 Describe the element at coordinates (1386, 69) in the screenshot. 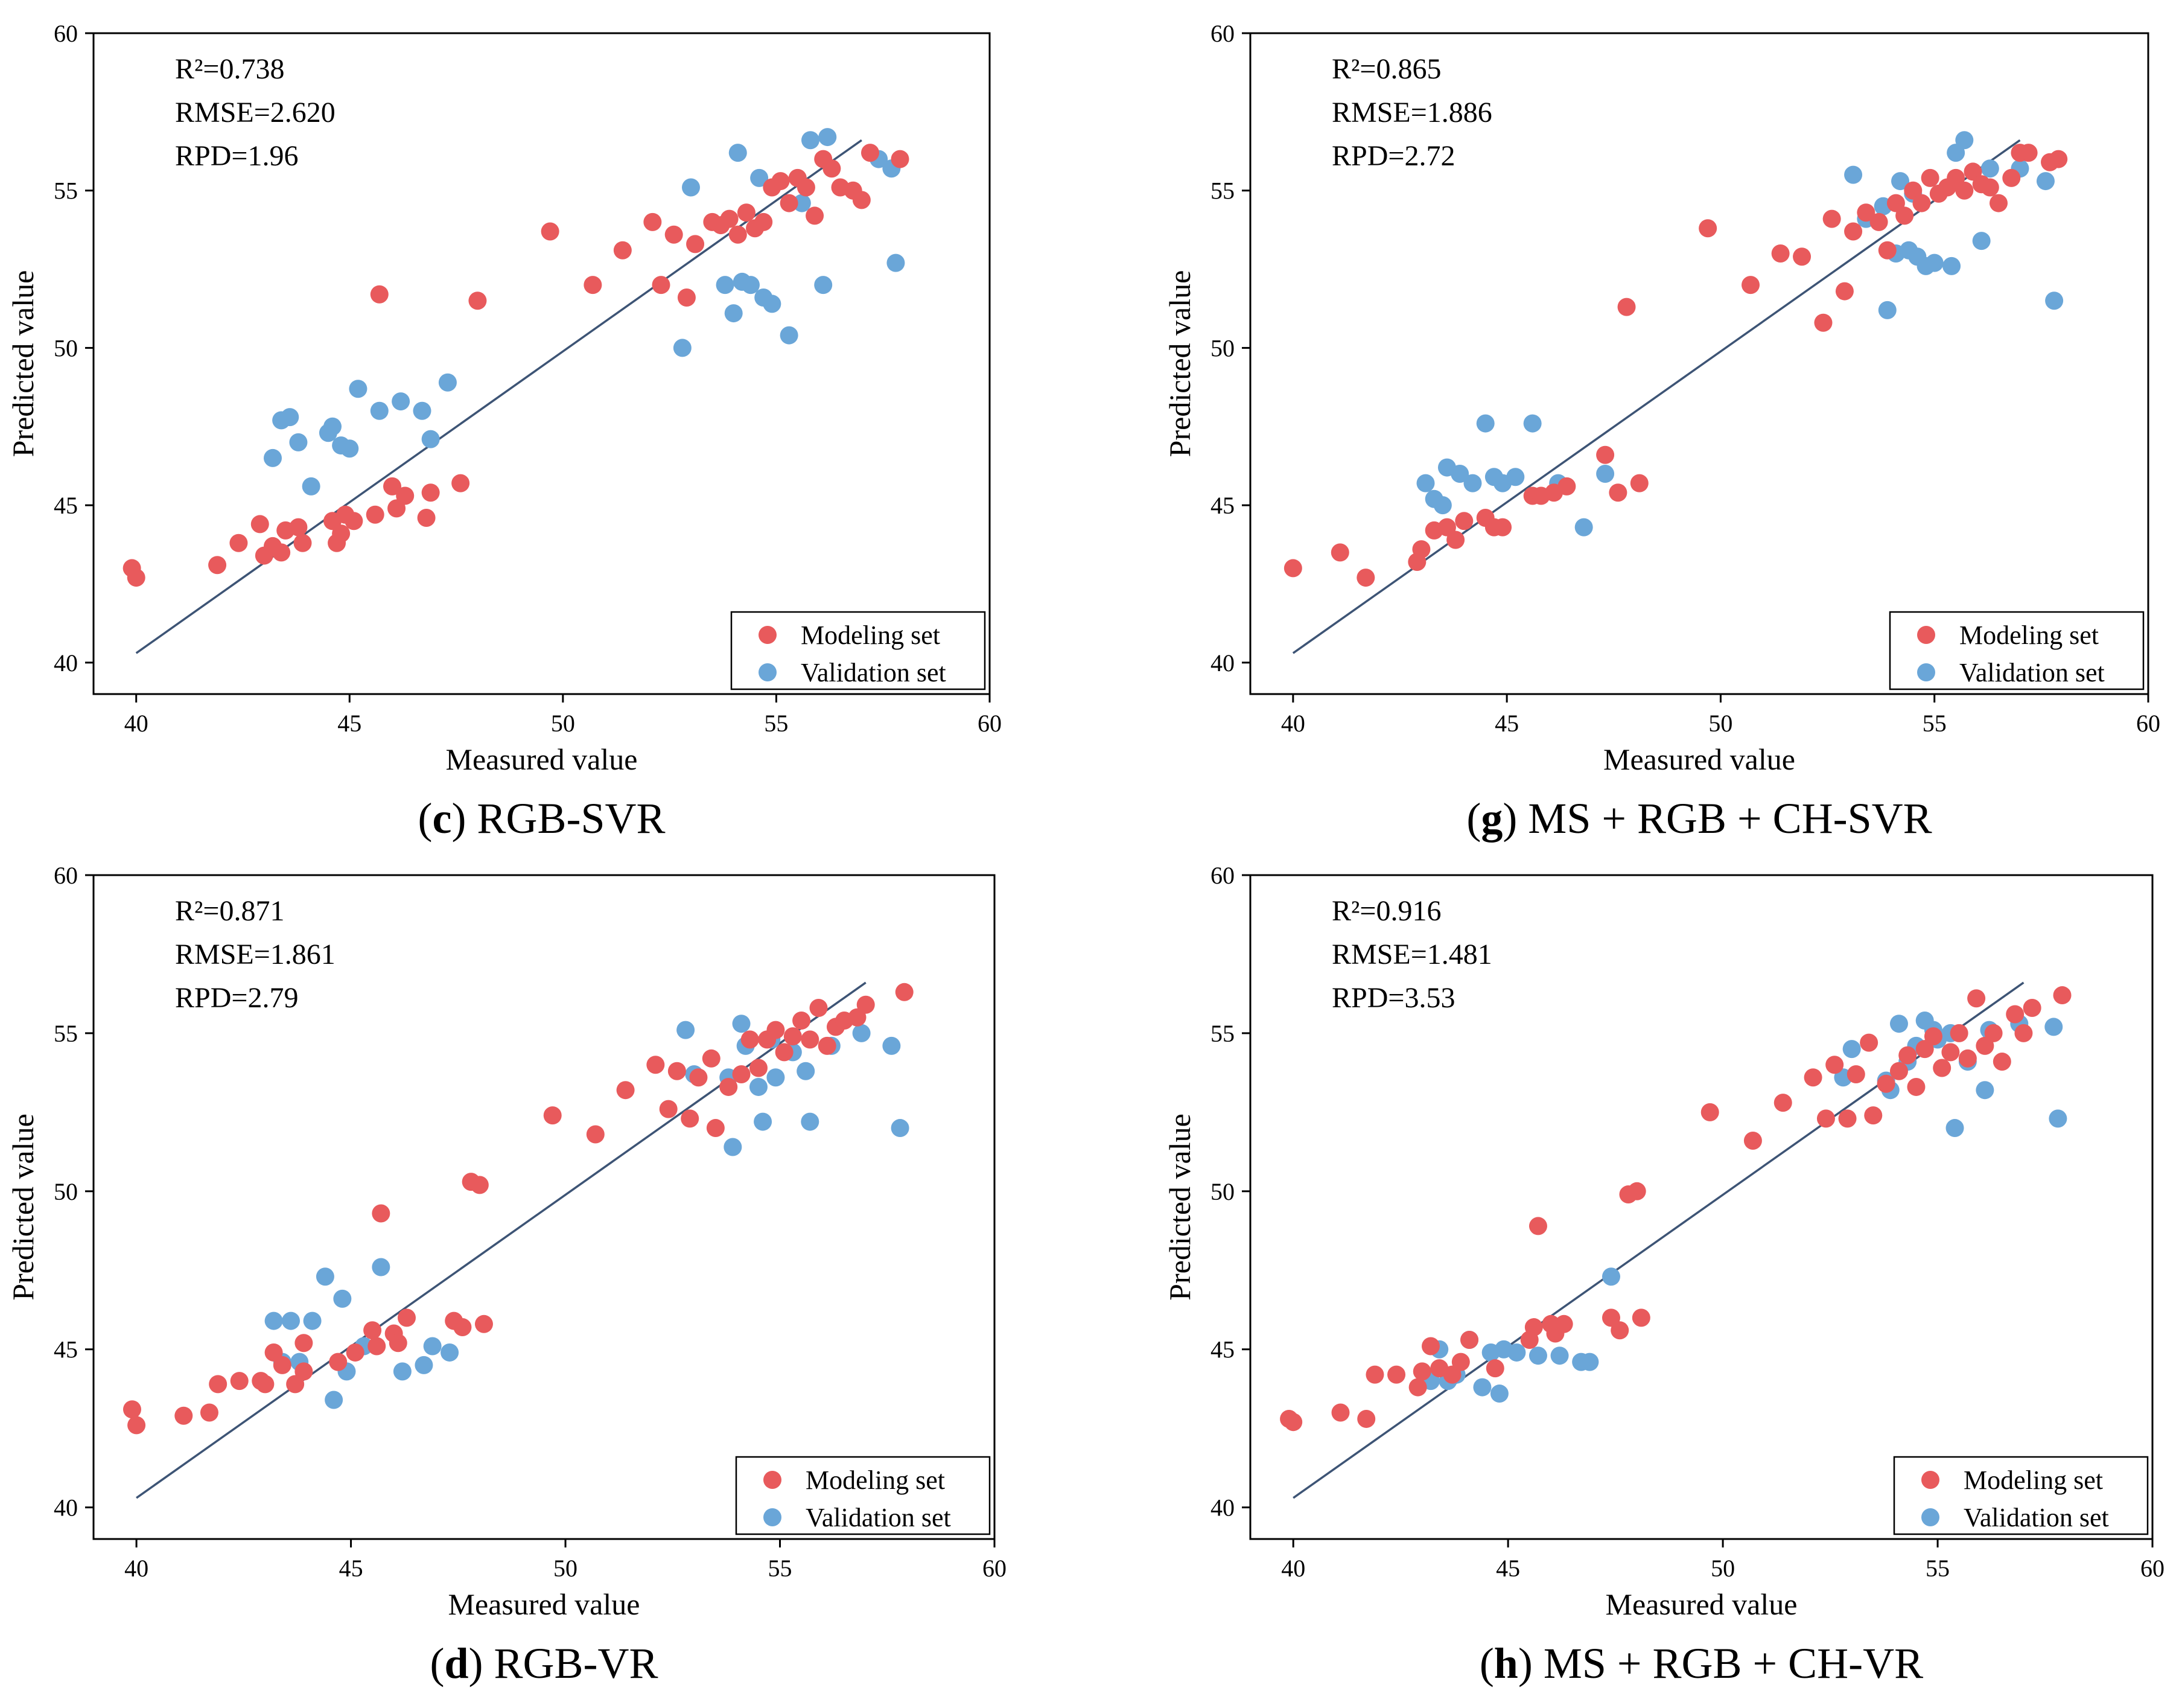

I see `stat-line: R²=0.865` at that location.